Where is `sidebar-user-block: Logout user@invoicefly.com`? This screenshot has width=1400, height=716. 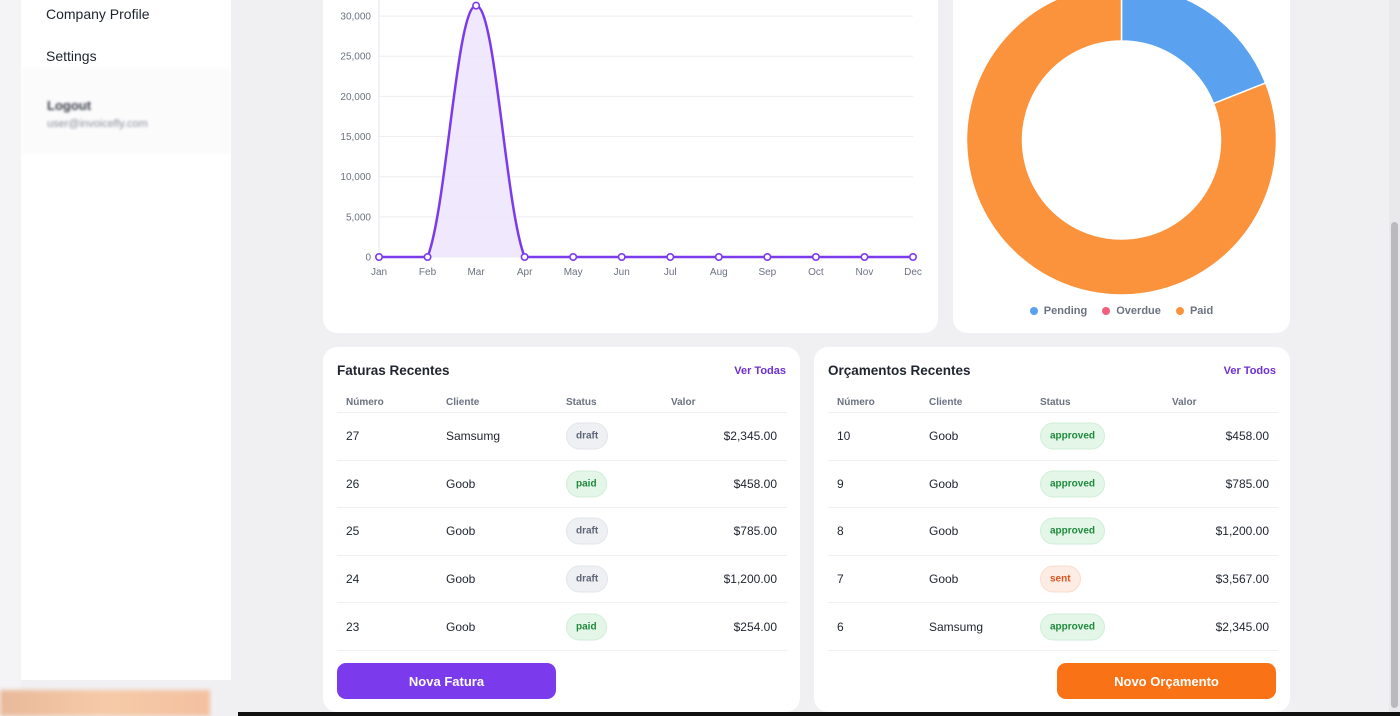 sidebar-user-block: Logout user@invoicefly.com is located at coordinates (126, 111).